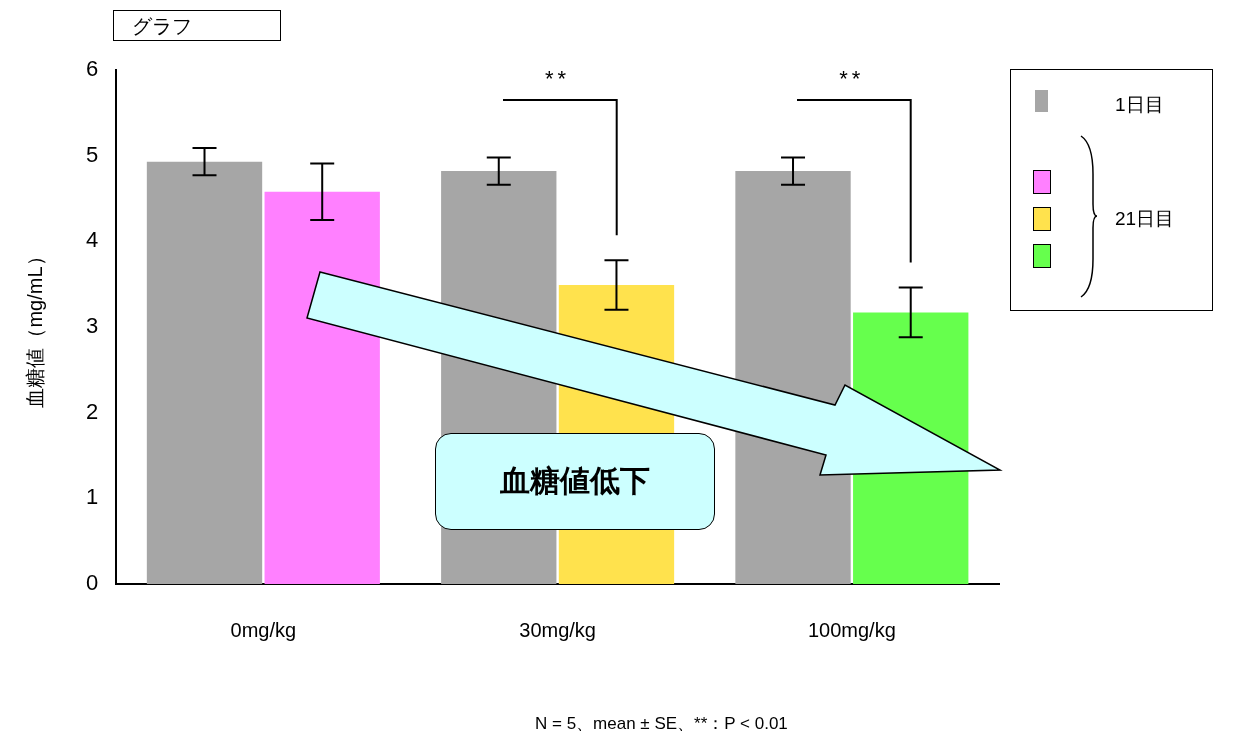 Image resolution: width=1239 pixels, height=738 pixels. Describe the element at coordinates (92, 326) in the screenshot. I see `y-tick-label: 3` at that location.